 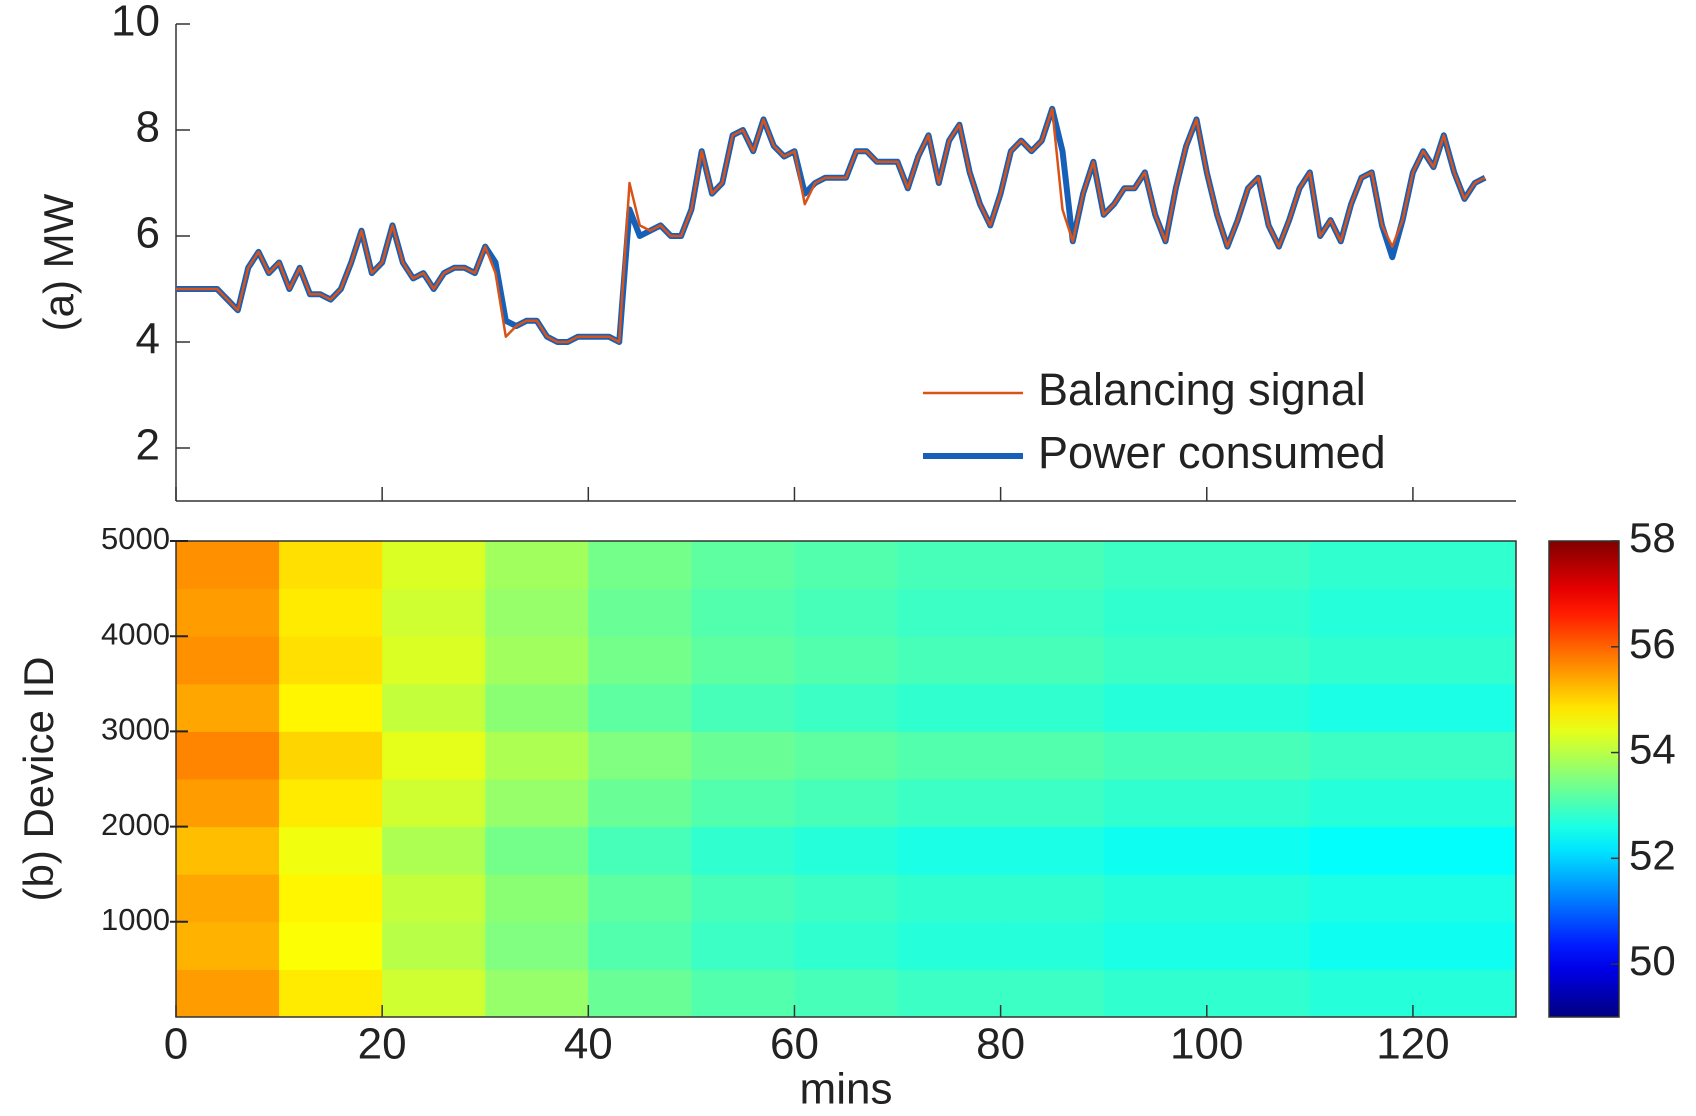 I want to click on x-tick-label: 60, so click(x=794, y=1044).